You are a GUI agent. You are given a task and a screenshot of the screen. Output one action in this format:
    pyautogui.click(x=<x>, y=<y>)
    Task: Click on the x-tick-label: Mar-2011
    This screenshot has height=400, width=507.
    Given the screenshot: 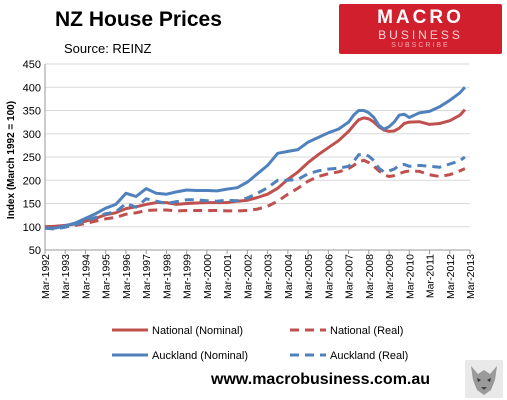 What is the action you would take?
    pyautogui.click(x=431, y=276)
    